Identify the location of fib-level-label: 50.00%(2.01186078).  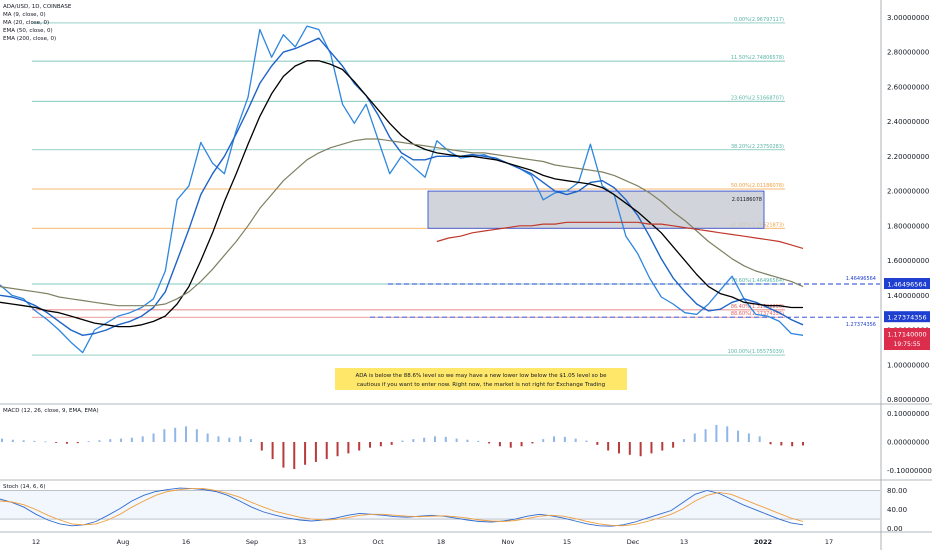
(757, 186).